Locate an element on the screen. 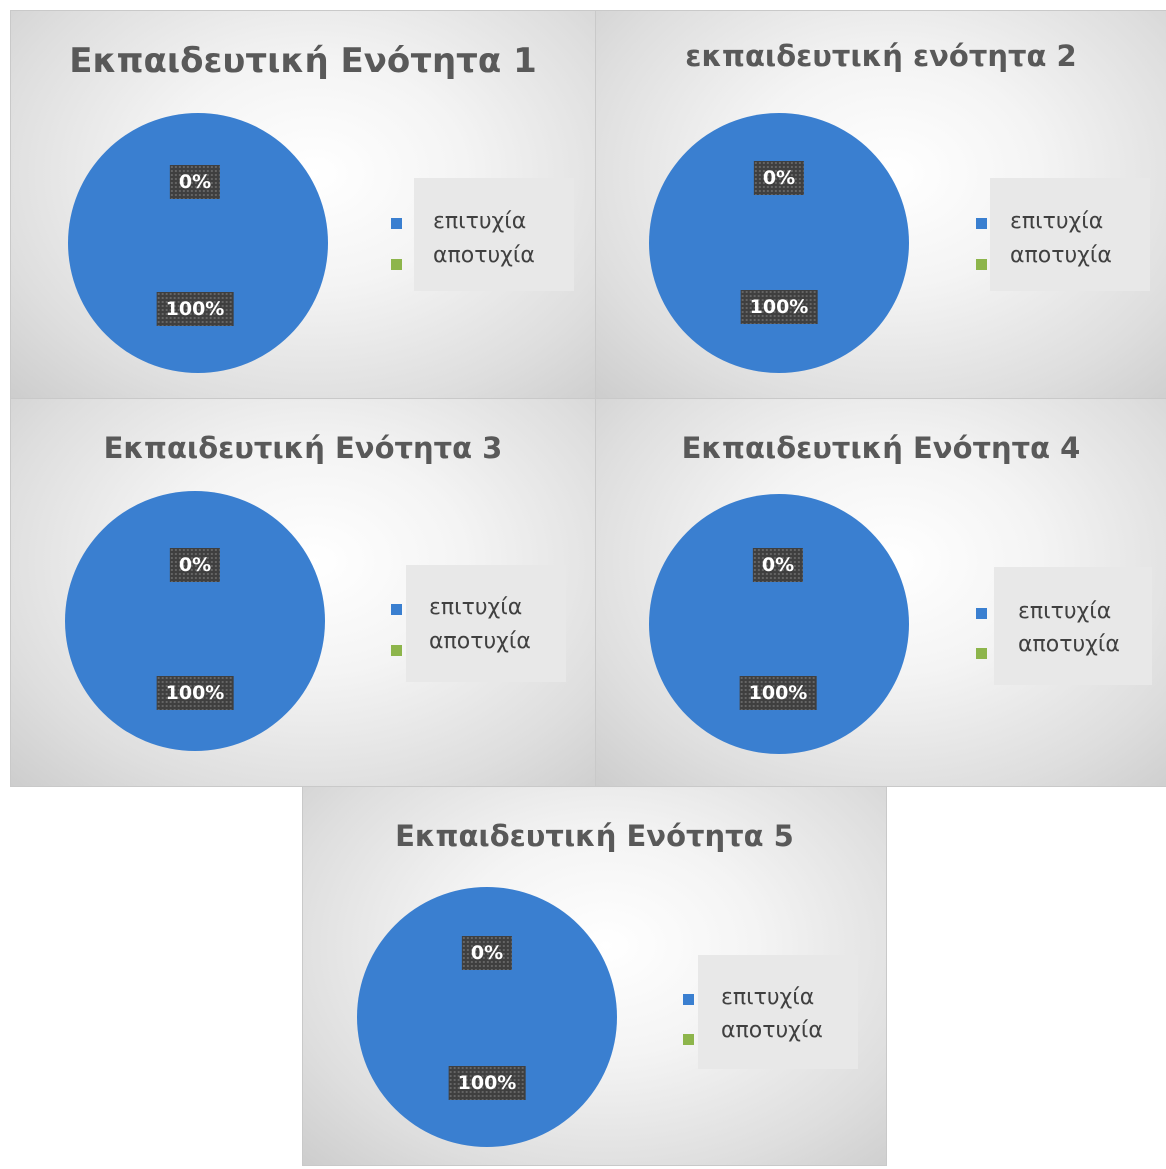 Image resolution: width=1166 pixels, height=1169 pixels. chart-title: Εκπαιδευτική Ενότητα 1 is located at coordinates (303, 61).